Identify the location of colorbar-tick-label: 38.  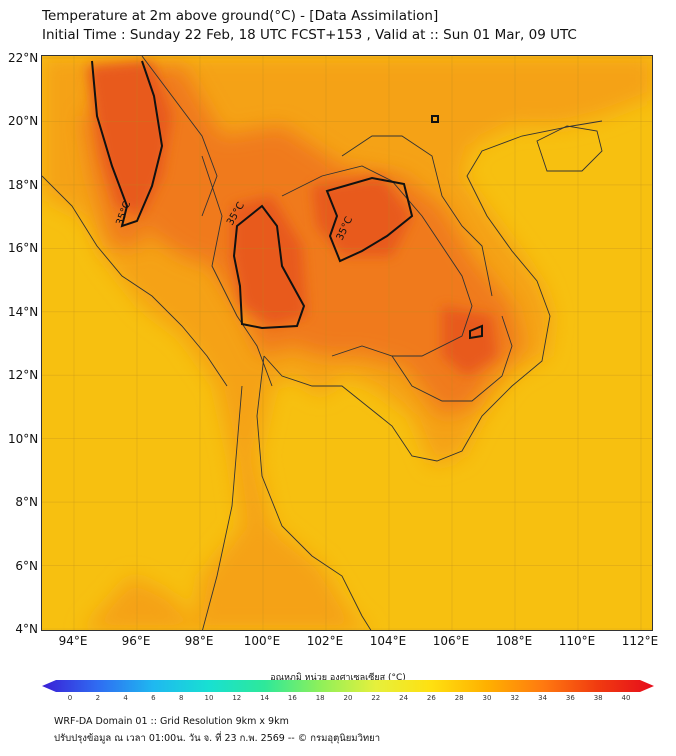
(598, 698).